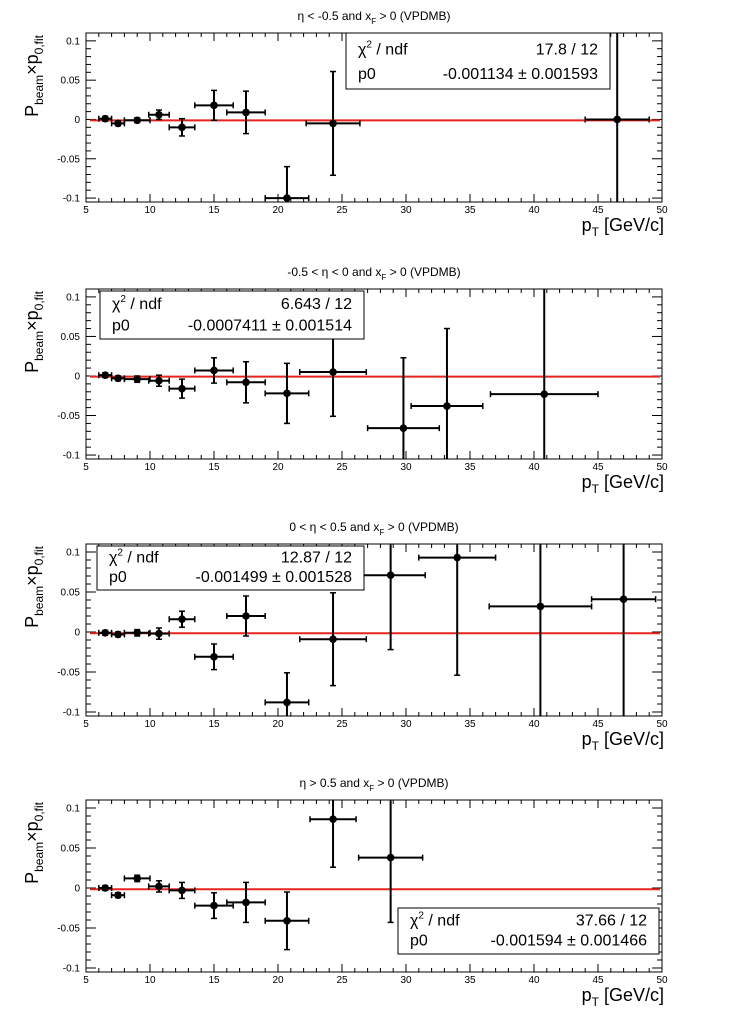  Describe the element at coordinates (520, 74) in the screenshot. I see `stats-p0-value: -0.001134 ± 0.001593` at that location.